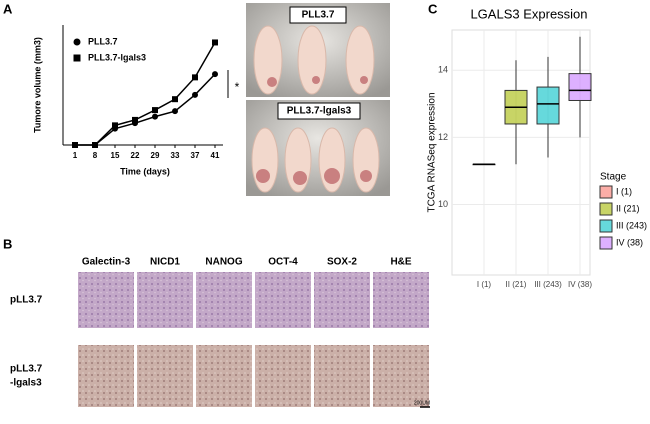  Describe the element at coordinates (516, 284) in the screenshot. I see `x-tick-label: II (21)` at that location.